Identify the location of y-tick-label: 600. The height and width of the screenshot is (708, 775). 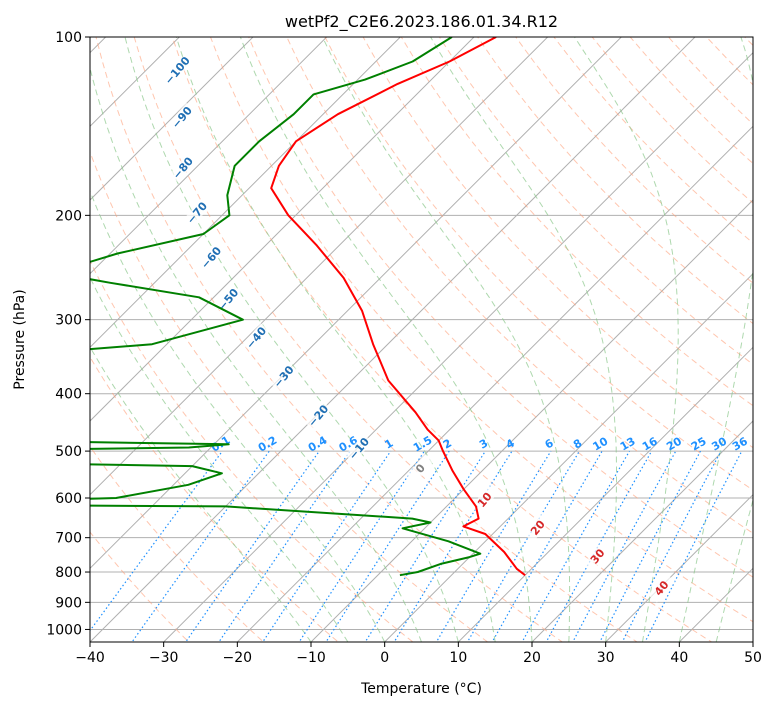
(68, 499).